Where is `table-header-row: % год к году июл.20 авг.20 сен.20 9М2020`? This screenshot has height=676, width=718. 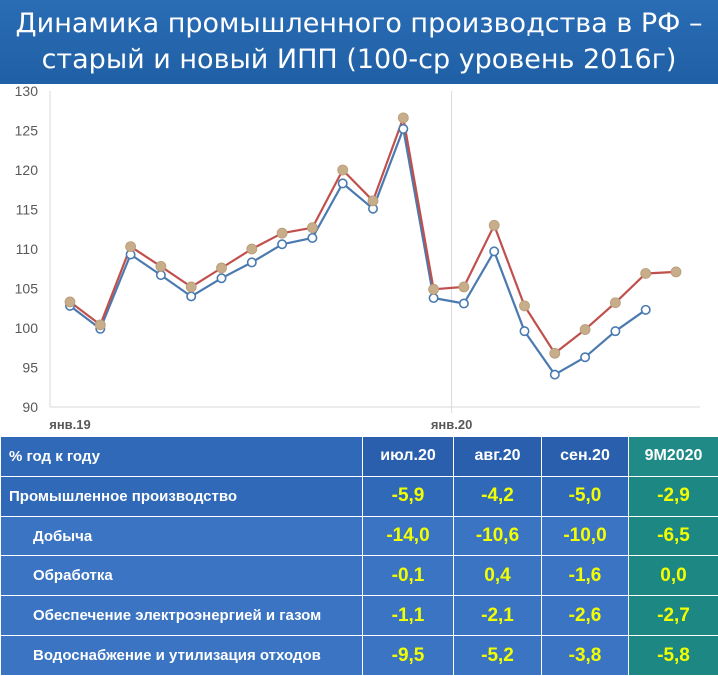 table-header-row: % год к году июл.20 авг.20 сен.20 9М2020 is located at coordinates (359, 456).